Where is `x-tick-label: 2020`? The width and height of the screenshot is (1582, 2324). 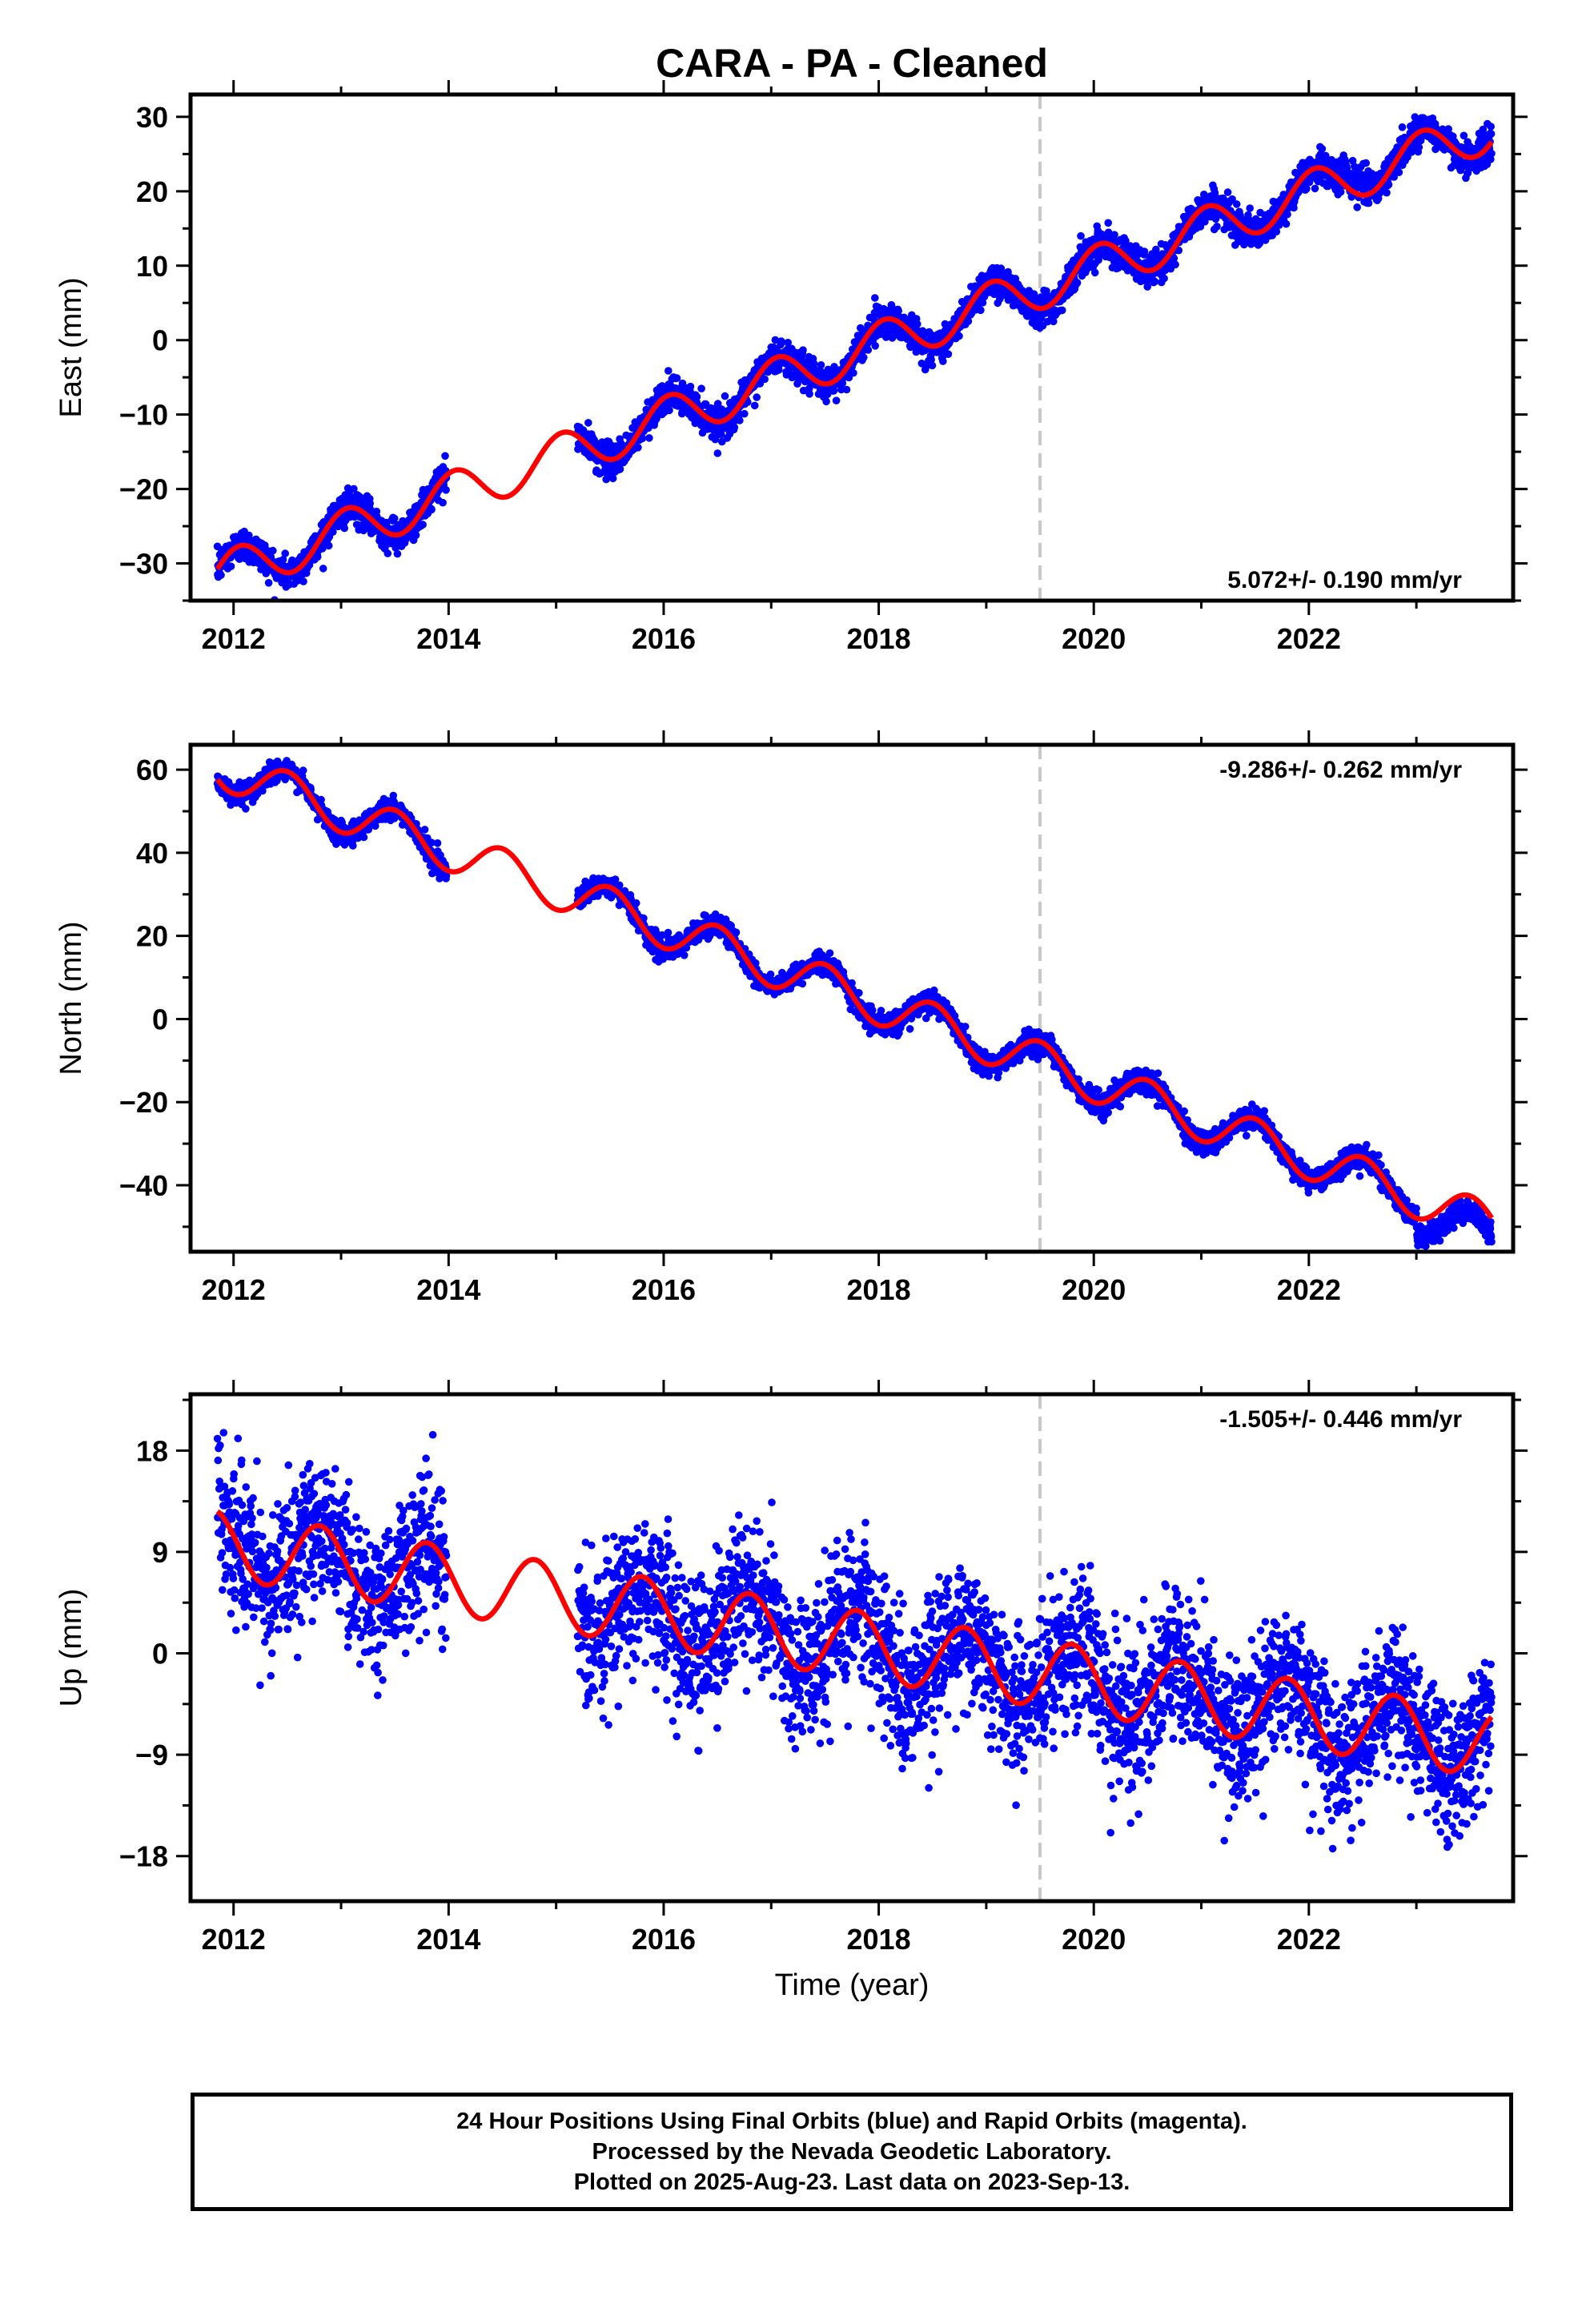
x-tick-label: 2020 is located at coordinates (1094, 638).